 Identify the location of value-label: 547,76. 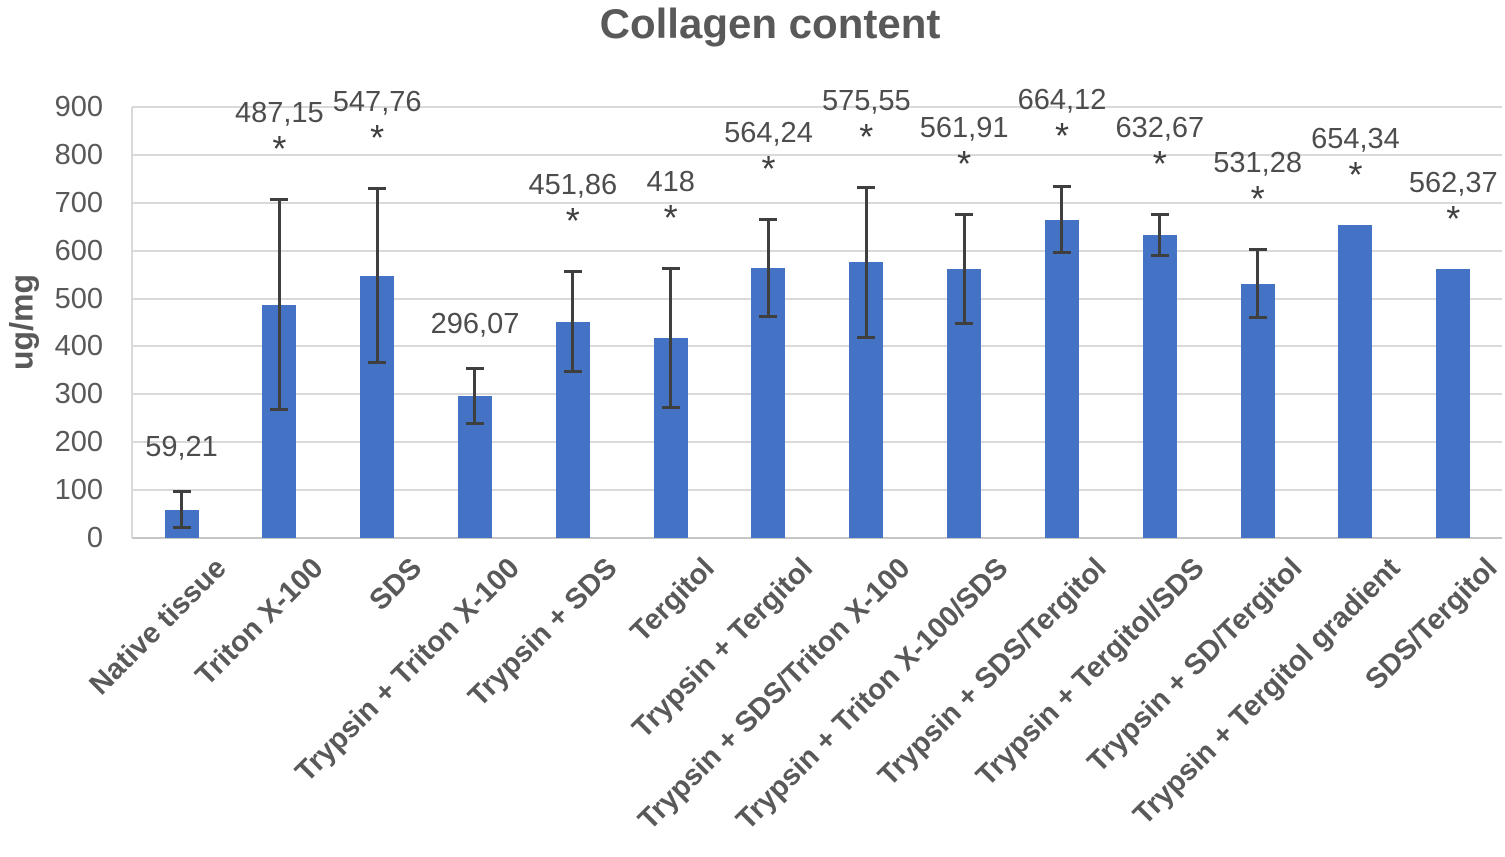
(377, 102).